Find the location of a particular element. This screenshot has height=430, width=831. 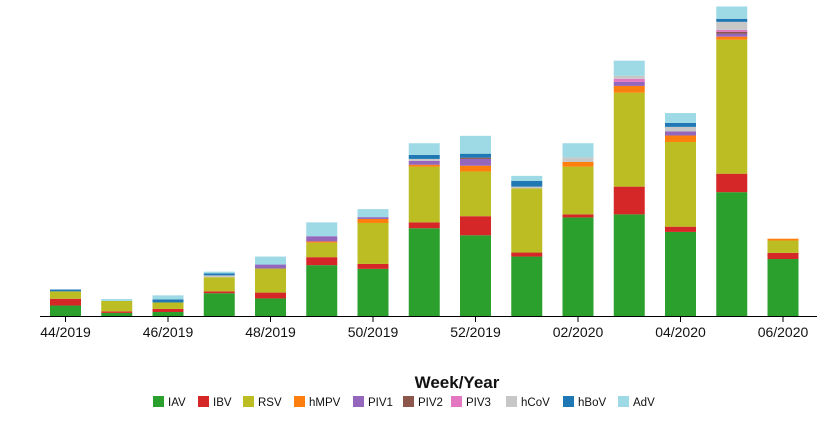

bar-segment-hmpv-02-2020 is located at coordinates (578, 164).